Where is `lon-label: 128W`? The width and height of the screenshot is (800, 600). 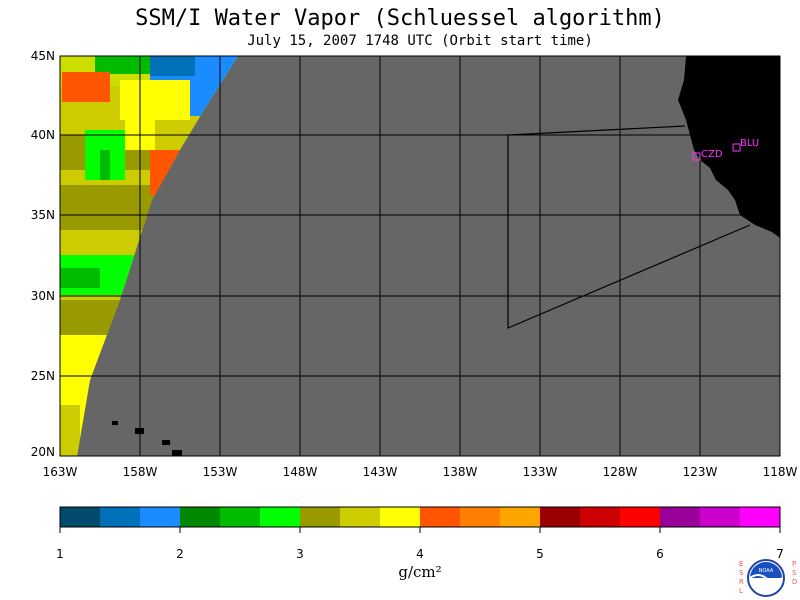
lon-label: 128W is located at coordinates (620, 472).